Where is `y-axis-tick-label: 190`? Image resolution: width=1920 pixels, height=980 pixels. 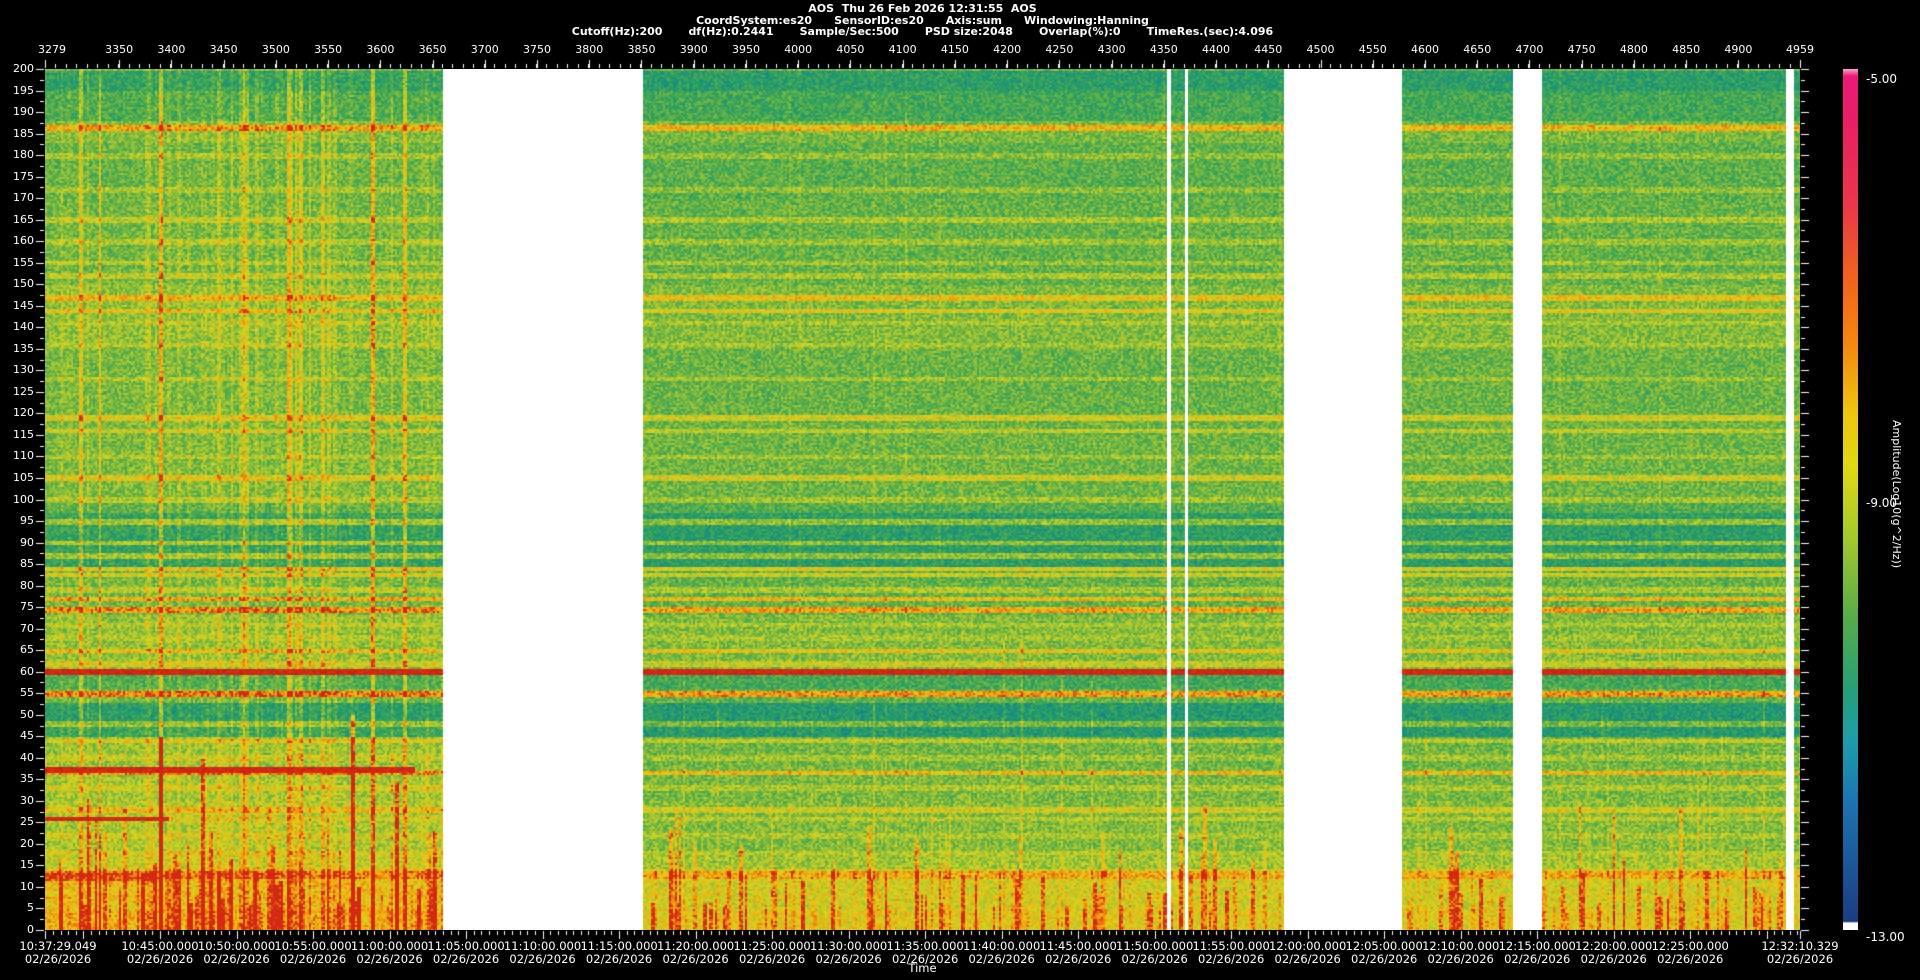
y-axis-tick-label: 190 is located at coordinates (23, 111).